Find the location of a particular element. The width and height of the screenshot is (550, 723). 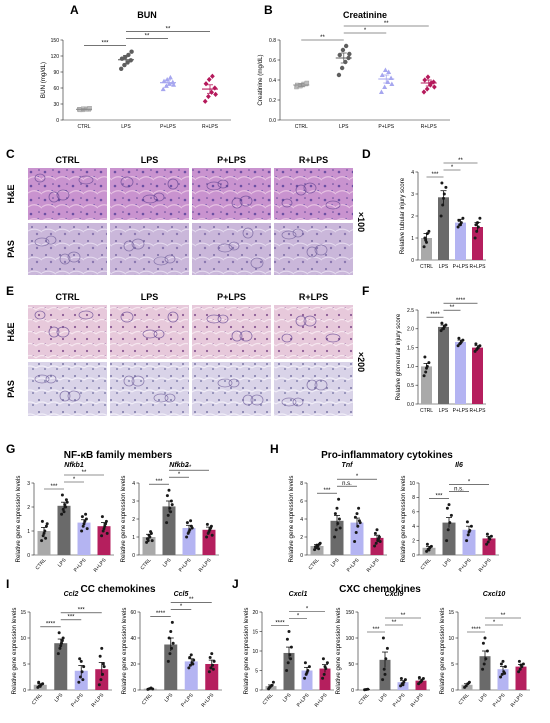

panel-letter-h: H is located at coordinates (274, 449).